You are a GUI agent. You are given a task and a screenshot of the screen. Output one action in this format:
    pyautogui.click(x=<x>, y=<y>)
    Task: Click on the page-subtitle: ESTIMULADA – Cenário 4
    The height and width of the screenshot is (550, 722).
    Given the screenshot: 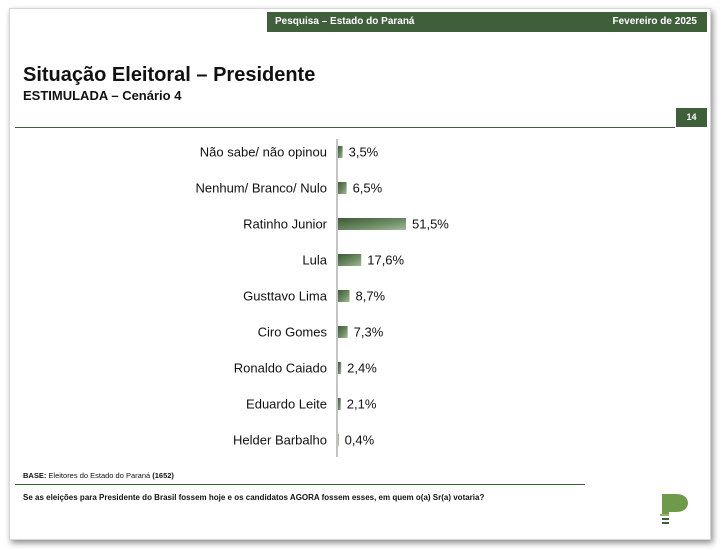 What is the action you would take?
    pyautogui.click(x=102, y=95)
    